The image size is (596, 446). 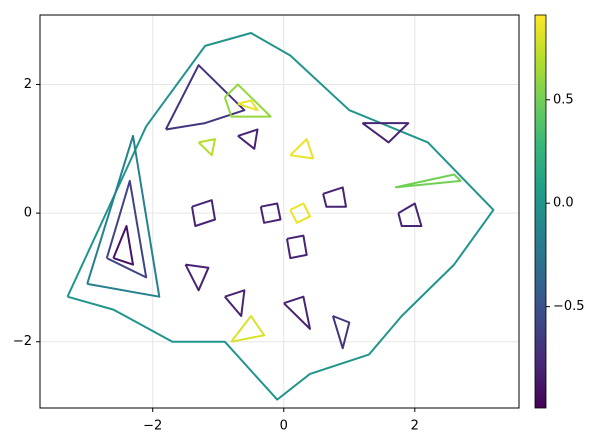 What do you see at coordinates (284, 426) in the screenshot?
I see `x-tick-label: 0` at bounding box center [284, 426].